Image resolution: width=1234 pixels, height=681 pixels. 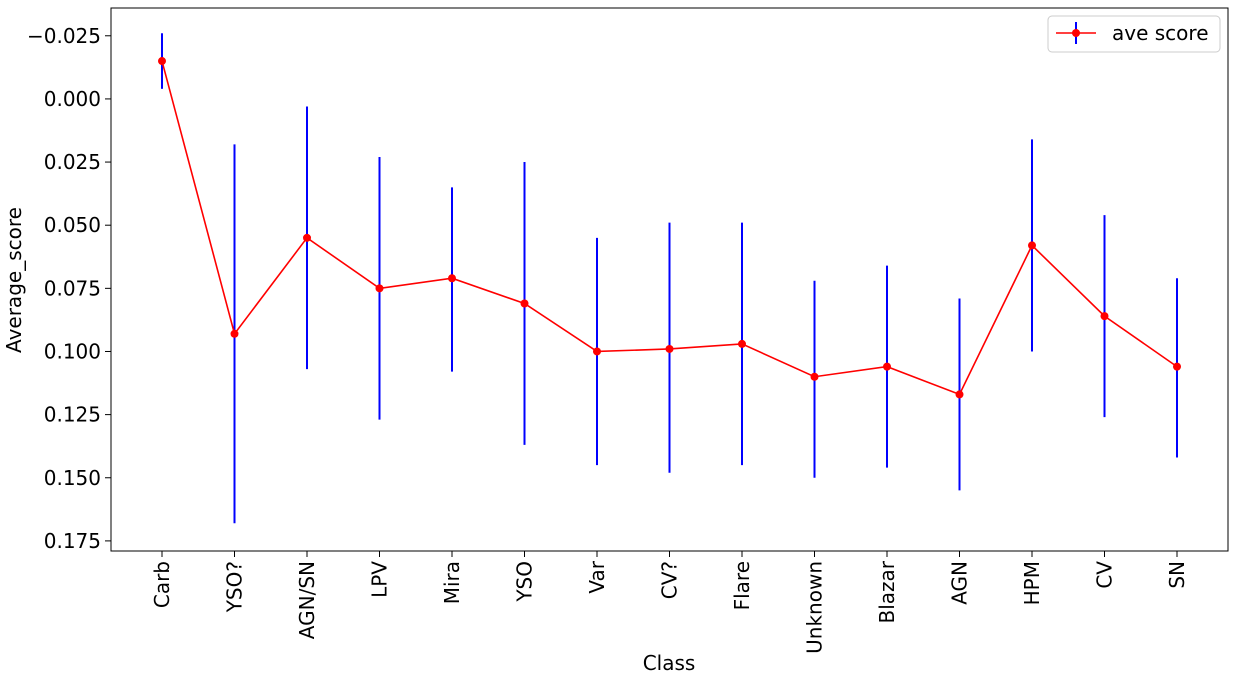 I want to click on x-tick-label: AGN, so click(x=960, y=583).